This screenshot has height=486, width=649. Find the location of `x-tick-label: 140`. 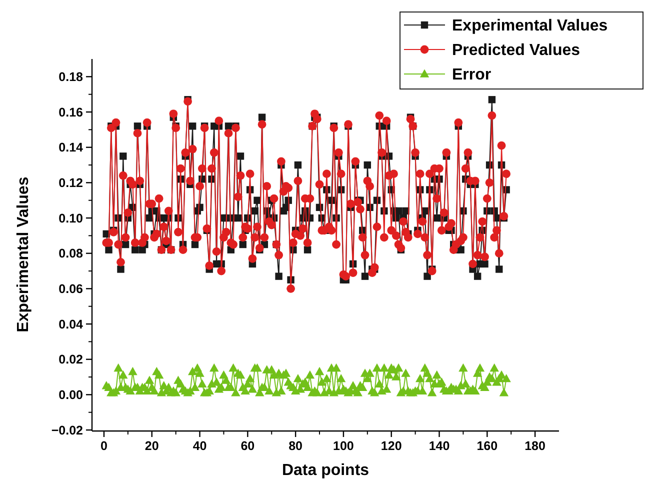

x-tick-label: 140 is located at coordinates (439, 446).